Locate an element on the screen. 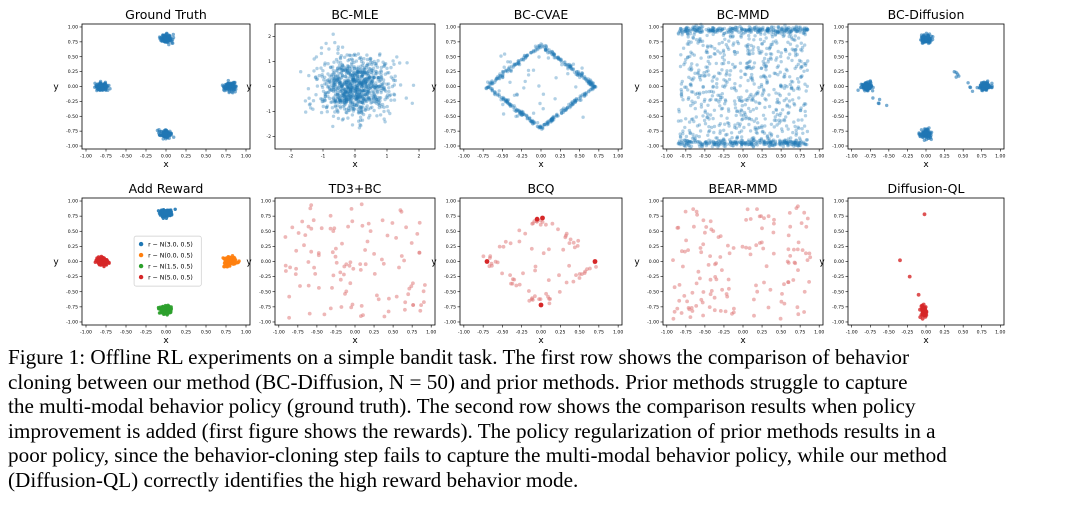 This screenshot has height=510, width=1078. x-tick-label: 1.00 is located at coordinates (819, 157).